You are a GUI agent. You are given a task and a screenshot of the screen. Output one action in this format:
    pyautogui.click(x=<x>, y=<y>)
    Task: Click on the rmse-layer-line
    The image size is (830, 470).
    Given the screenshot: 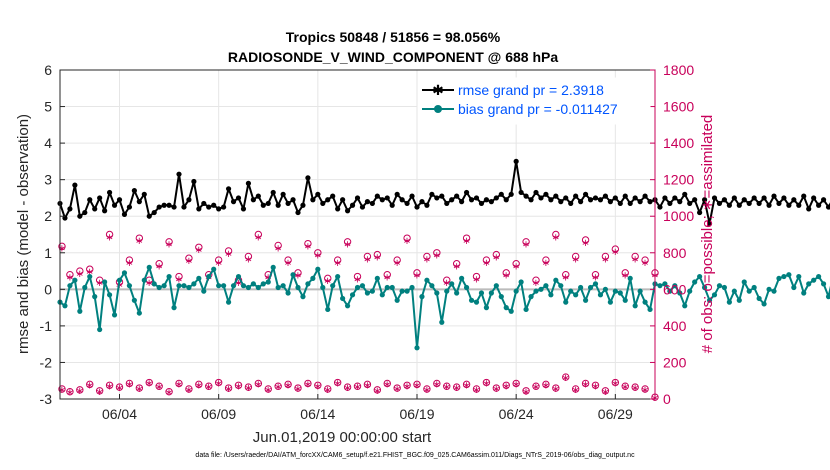 What is the action you would take?
    pyautogui.click(x=444, y=192)
    